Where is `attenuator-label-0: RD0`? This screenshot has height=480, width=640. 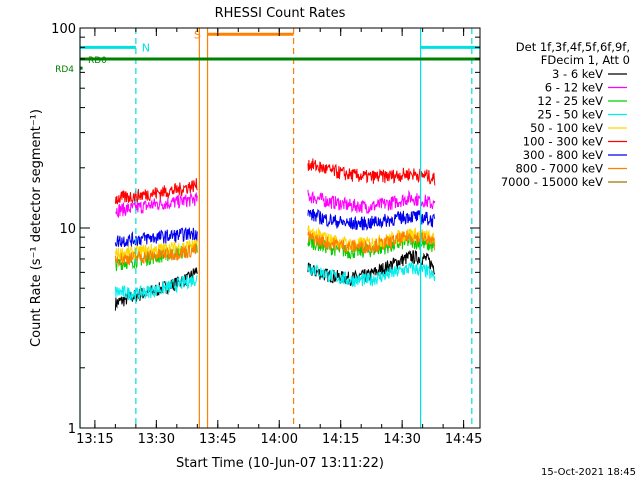 attenuator-label-0: RD0 is located at coordinates (97, 61).